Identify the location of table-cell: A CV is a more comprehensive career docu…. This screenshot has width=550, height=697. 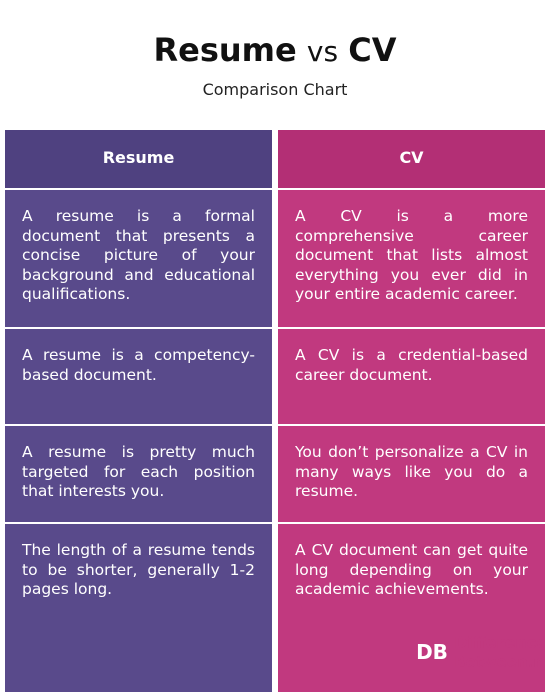
(411, 258).